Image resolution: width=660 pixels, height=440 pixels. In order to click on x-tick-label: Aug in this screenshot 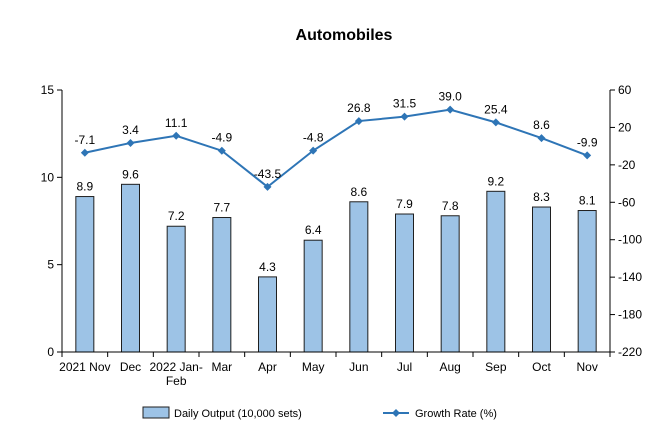, I will do `click(449, 367)`.